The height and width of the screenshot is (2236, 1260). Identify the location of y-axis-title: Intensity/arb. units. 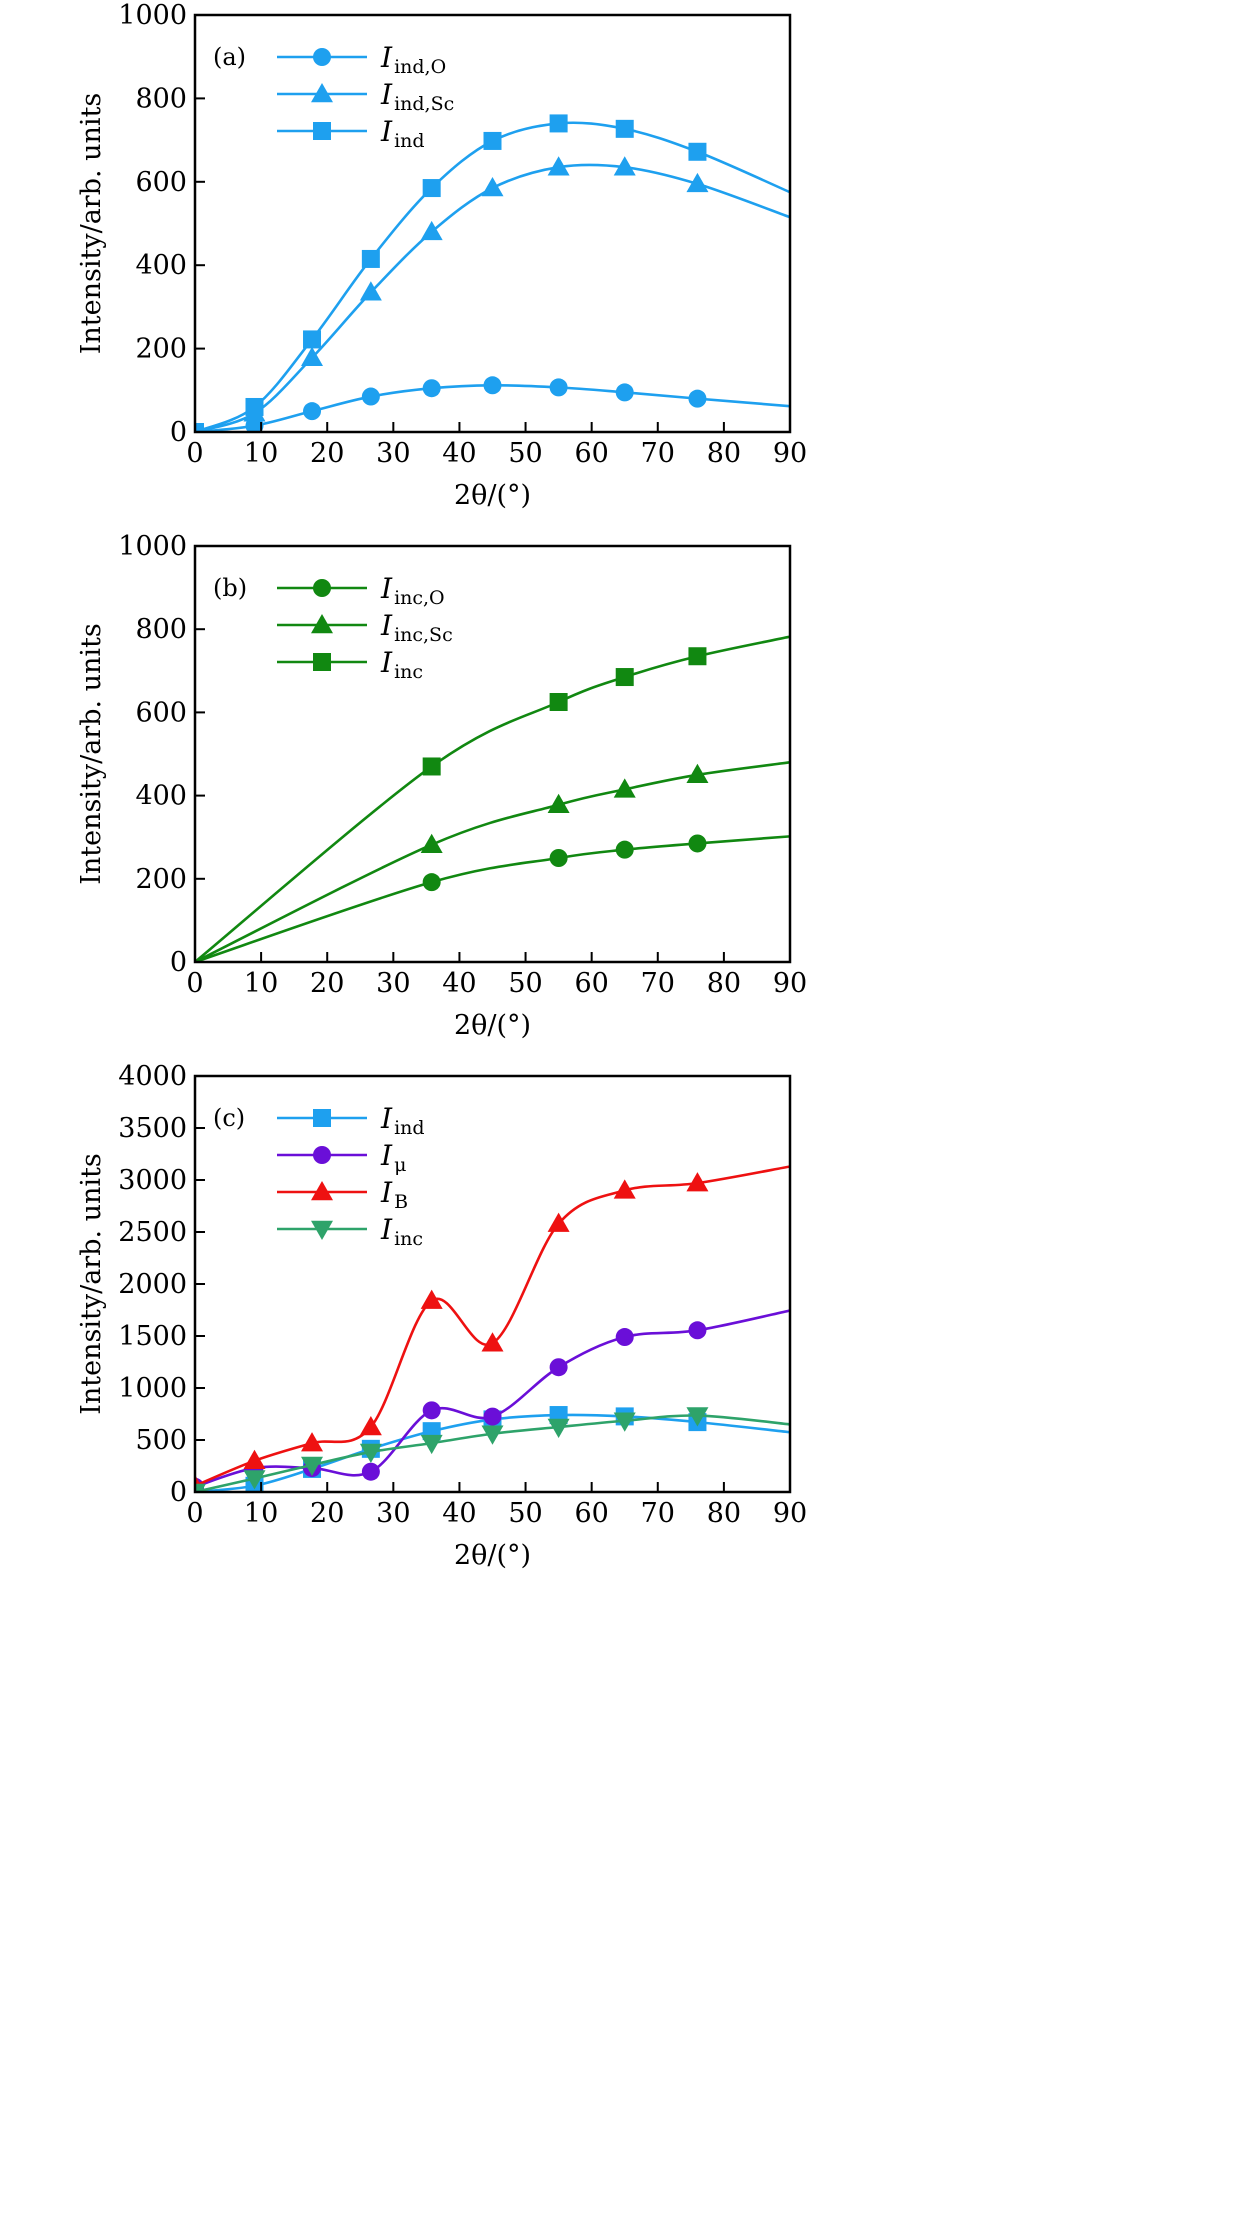
(91, 224).